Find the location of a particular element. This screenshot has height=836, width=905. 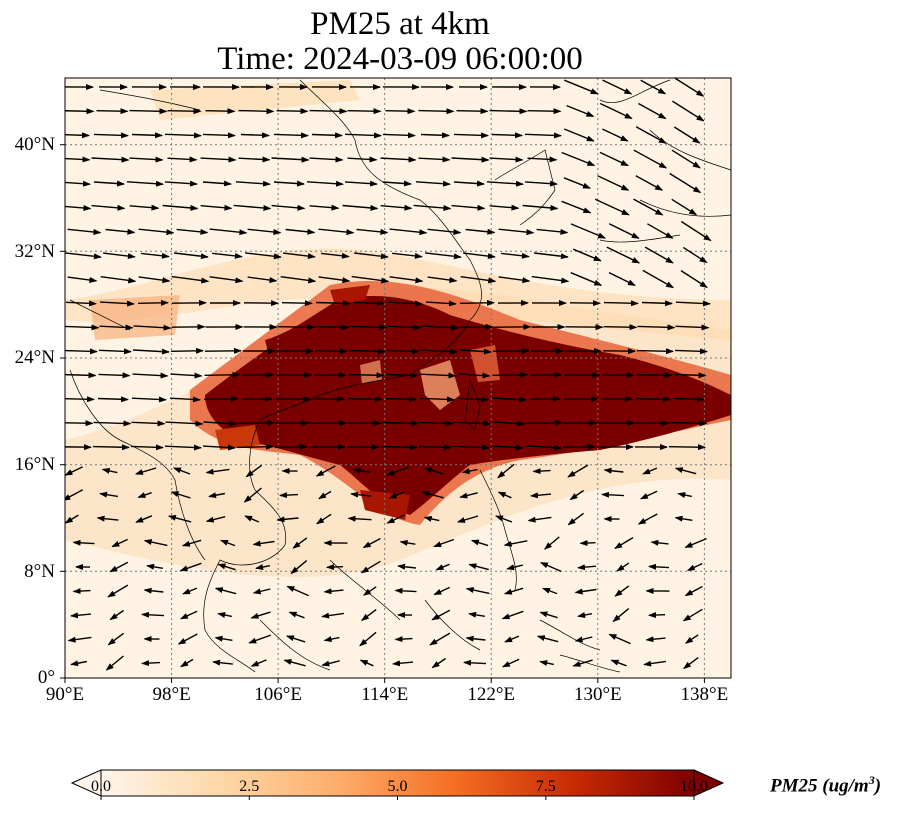

map-title: PM25 at 4km is located at coordinates (400, 24).